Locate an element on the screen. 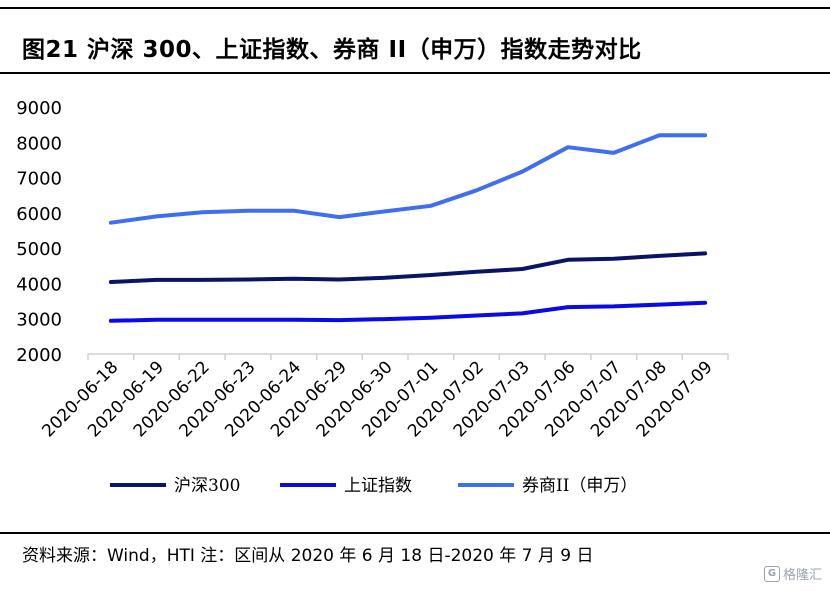 The height and width of the screenshot is (591, 830). top-rule is located at coordinates (415, 8).